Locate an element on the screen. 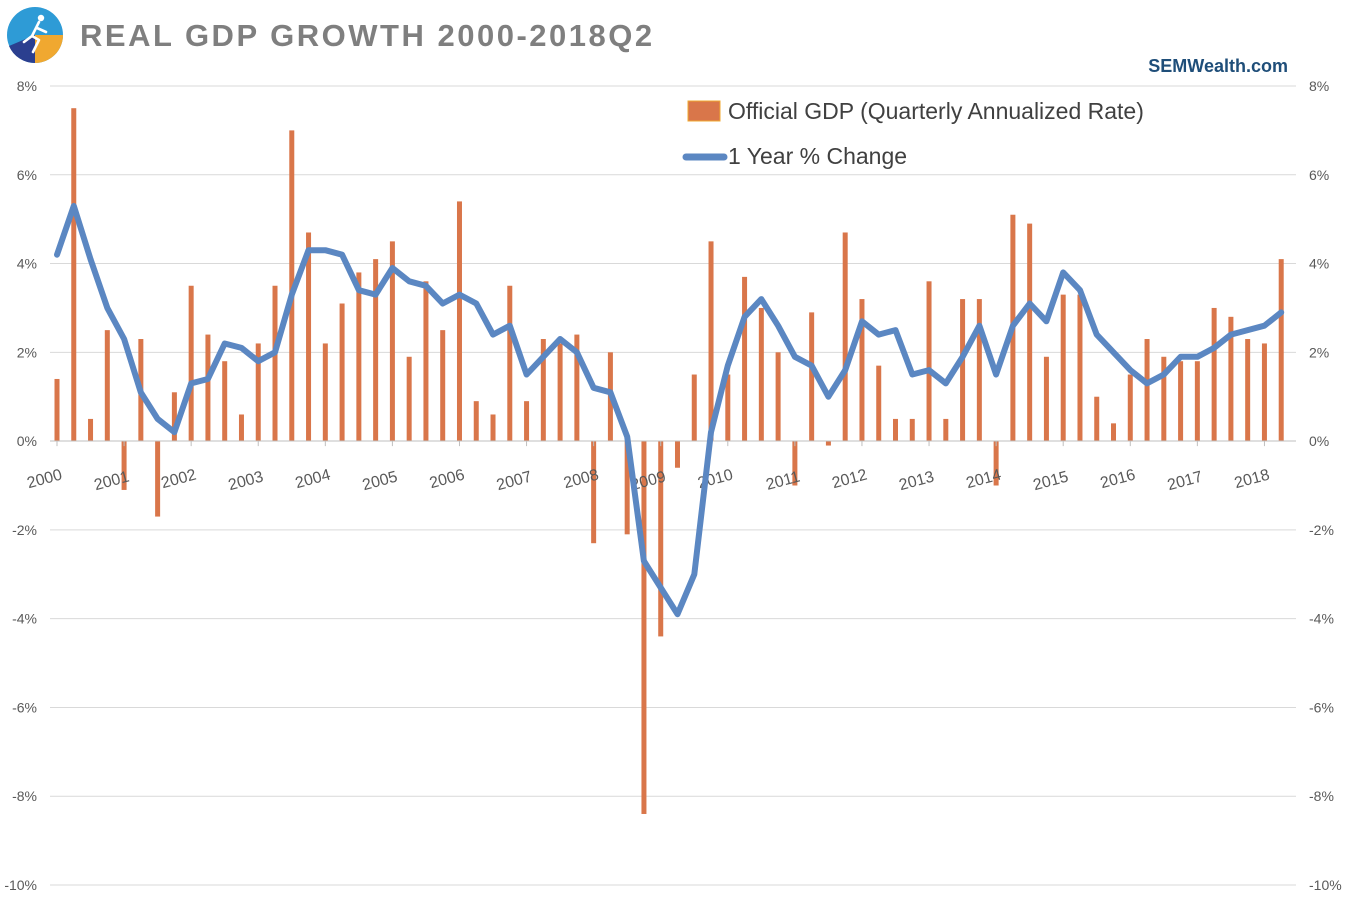  y-tick-label-left: 8% is located at coordinates (27, 86).